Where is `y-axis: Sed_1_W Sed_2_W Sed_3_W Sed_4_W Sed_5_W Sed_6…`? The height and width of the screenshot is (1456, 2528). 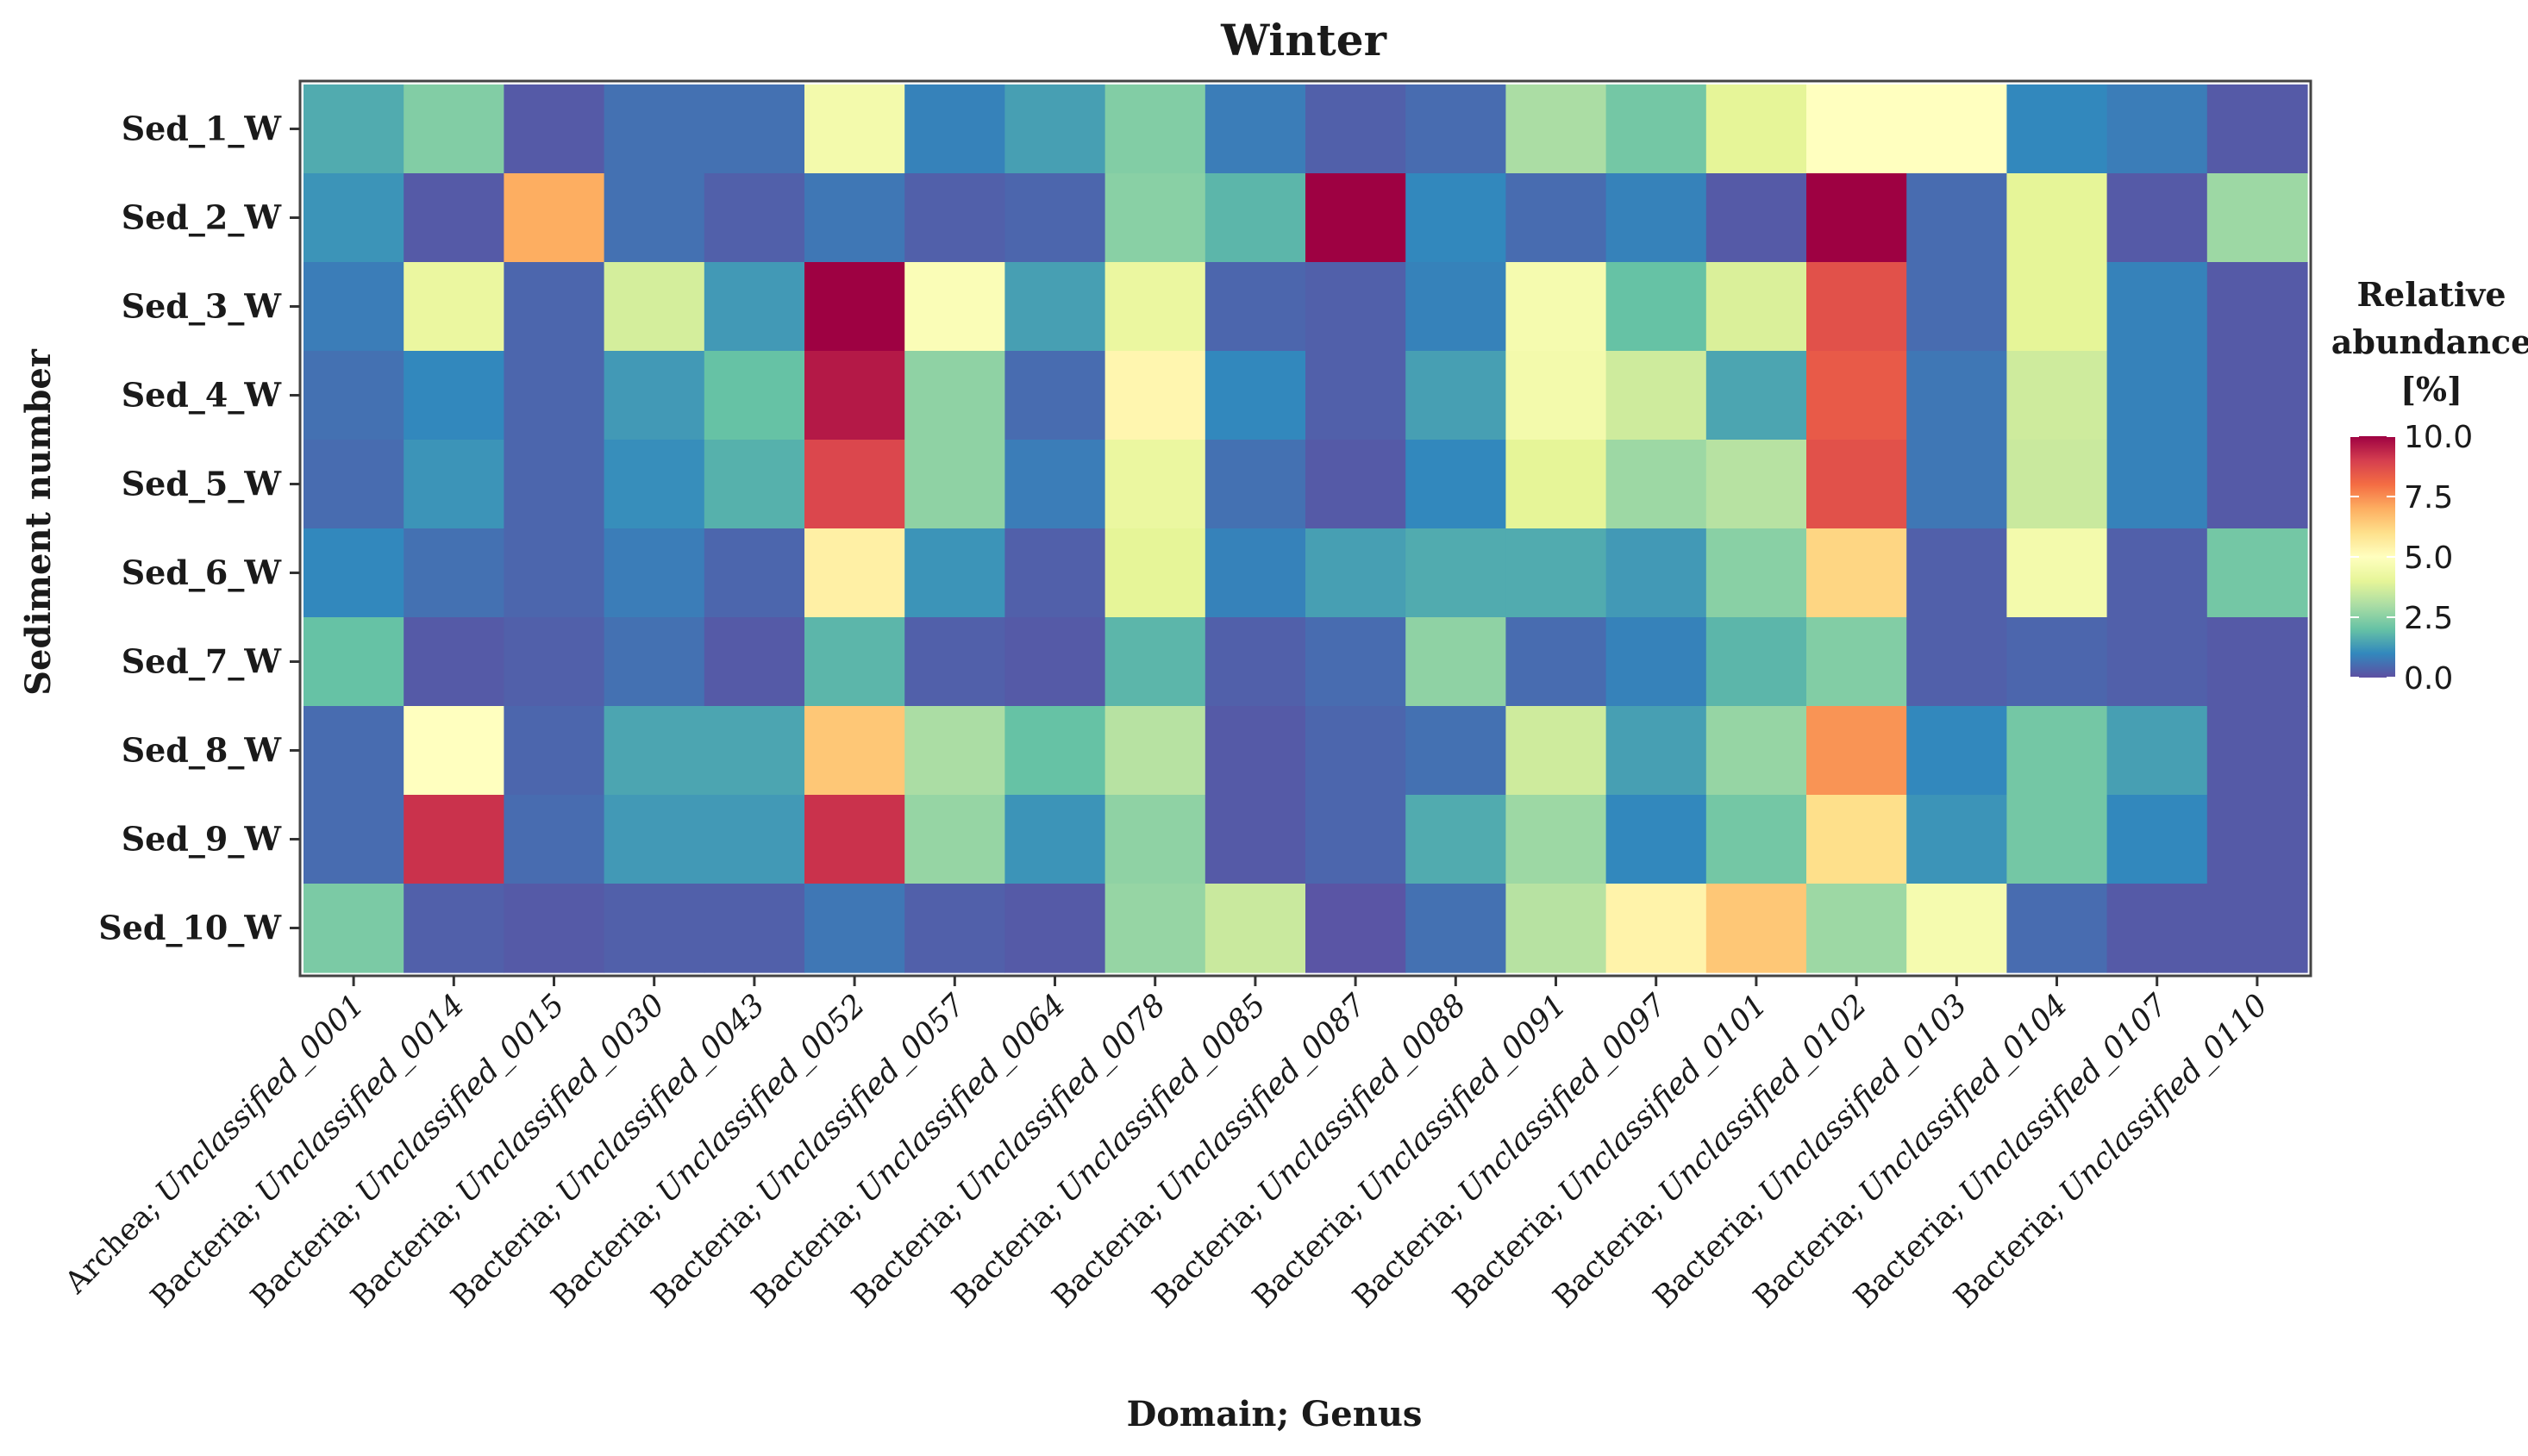
y-axis: Sed_1_W Sed_2_W Sed_3_W Sed_4_W Sed_5_W Sed_6… is located at coordinates (199, 528).